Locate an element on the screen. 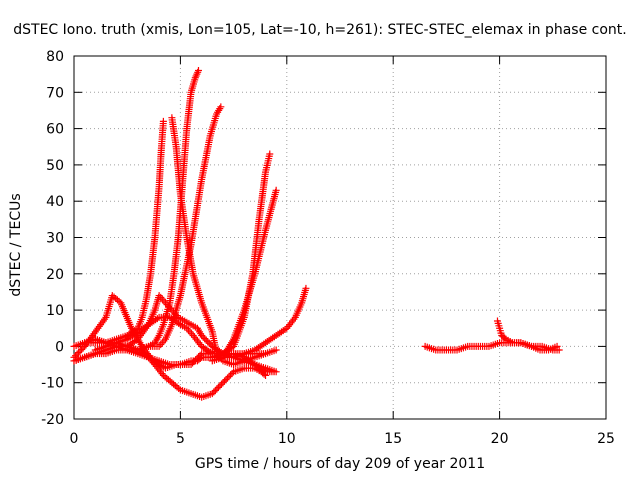 The height and width of the screenshot is (480, 640). x-tick-label: 10 is located at coordinates (287, 439).